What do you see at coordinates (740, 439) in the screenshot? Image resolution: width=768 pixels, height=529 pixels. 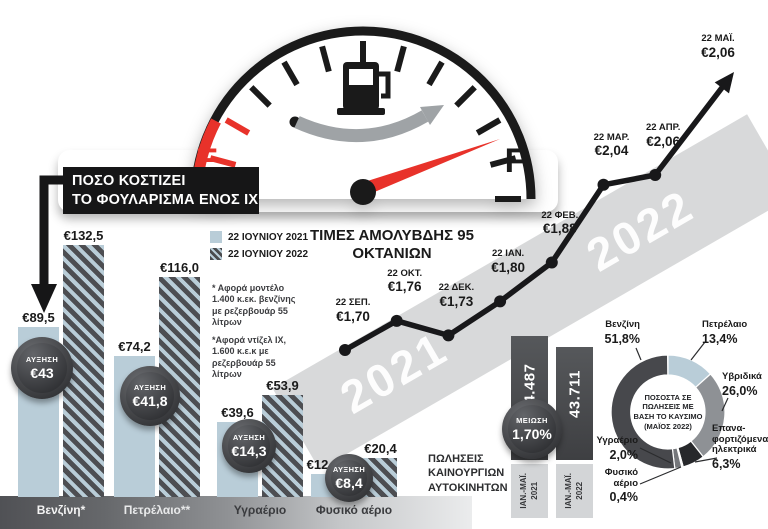 I see `donut-label-name: Επανα-φορτιζόμενα ηλεκτρικά` at bounding box center [740, 439].